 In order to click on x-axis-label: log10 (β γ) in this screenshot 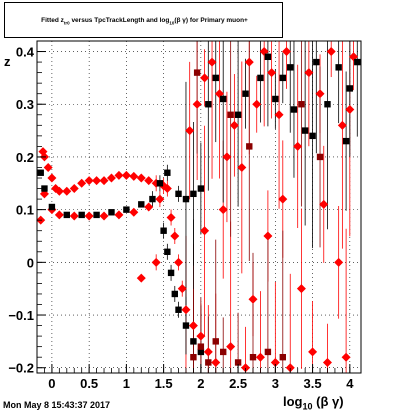, I will do `click(313, 403)`.